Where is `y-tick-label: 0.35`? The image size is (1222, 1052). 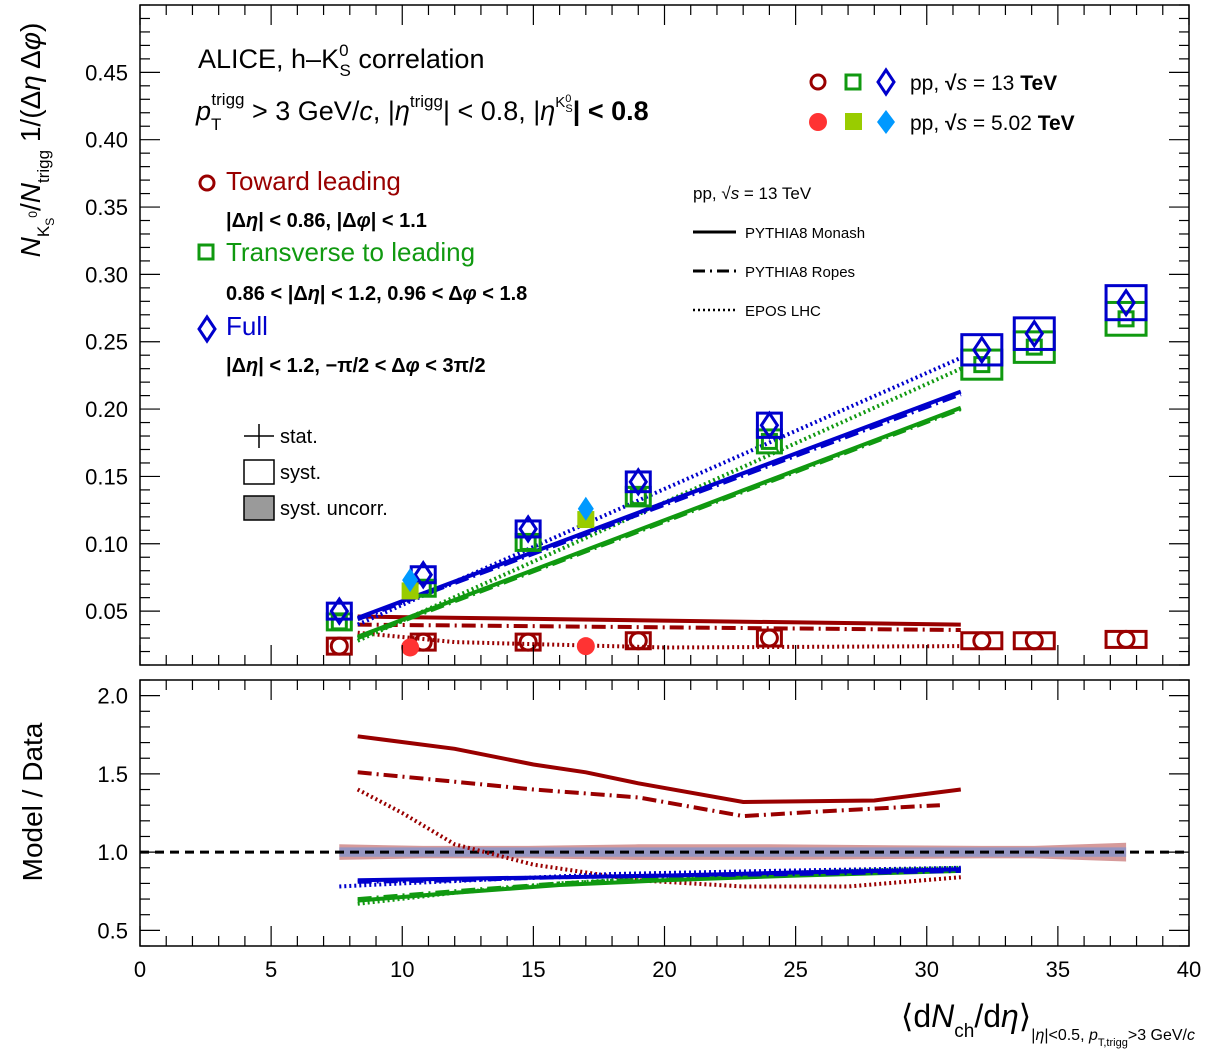 y-tick-label: 0.35 is located at coordinates (106, 207).